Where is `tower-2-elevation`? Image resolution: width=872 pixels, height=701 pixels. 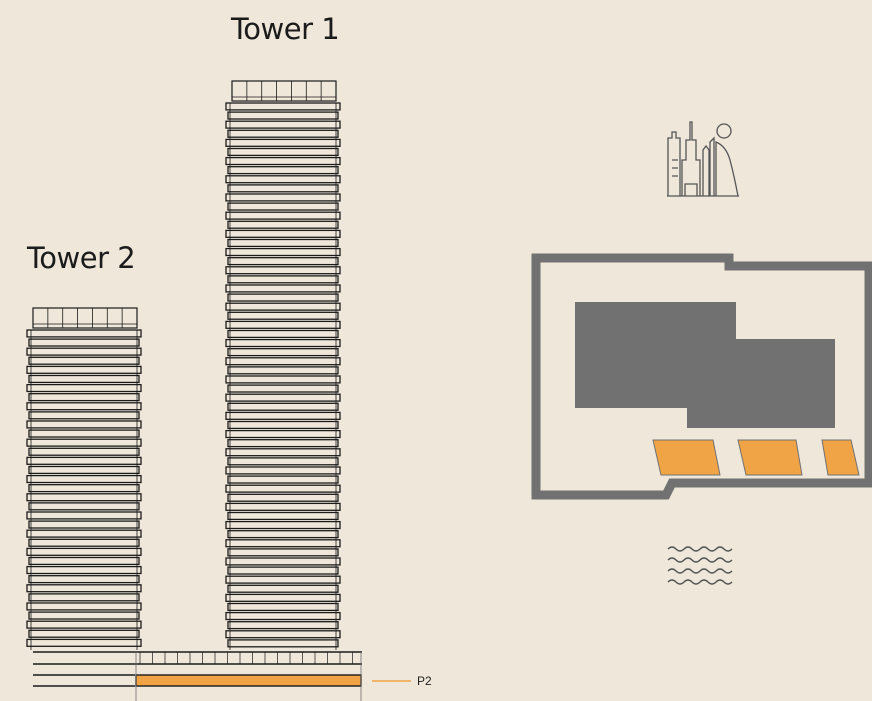
tower-2-elevation is located at coordinates (84, 478).